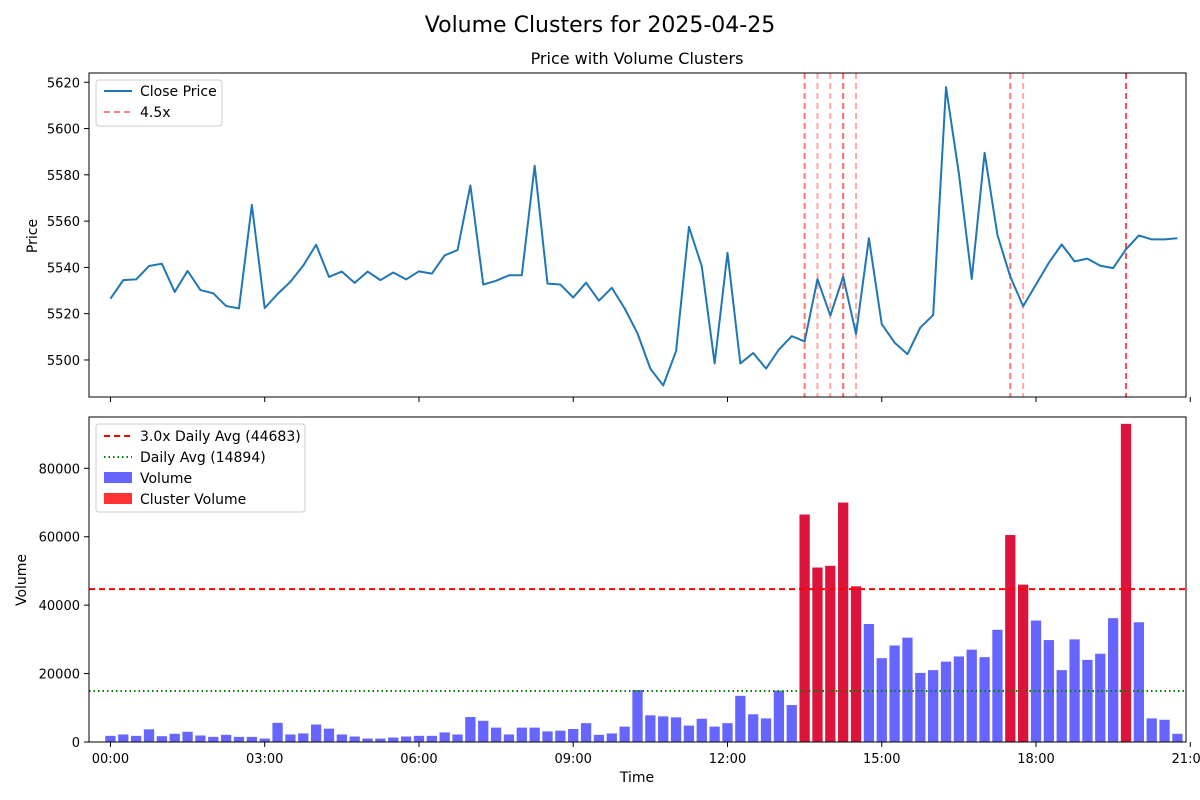 This screenshot has height=800, width=1200. What do you see at coordinates (1035, 759) in the screenshot?
I see `volume-x-tick-label: 18:00` at bounding box center [1035, 759].